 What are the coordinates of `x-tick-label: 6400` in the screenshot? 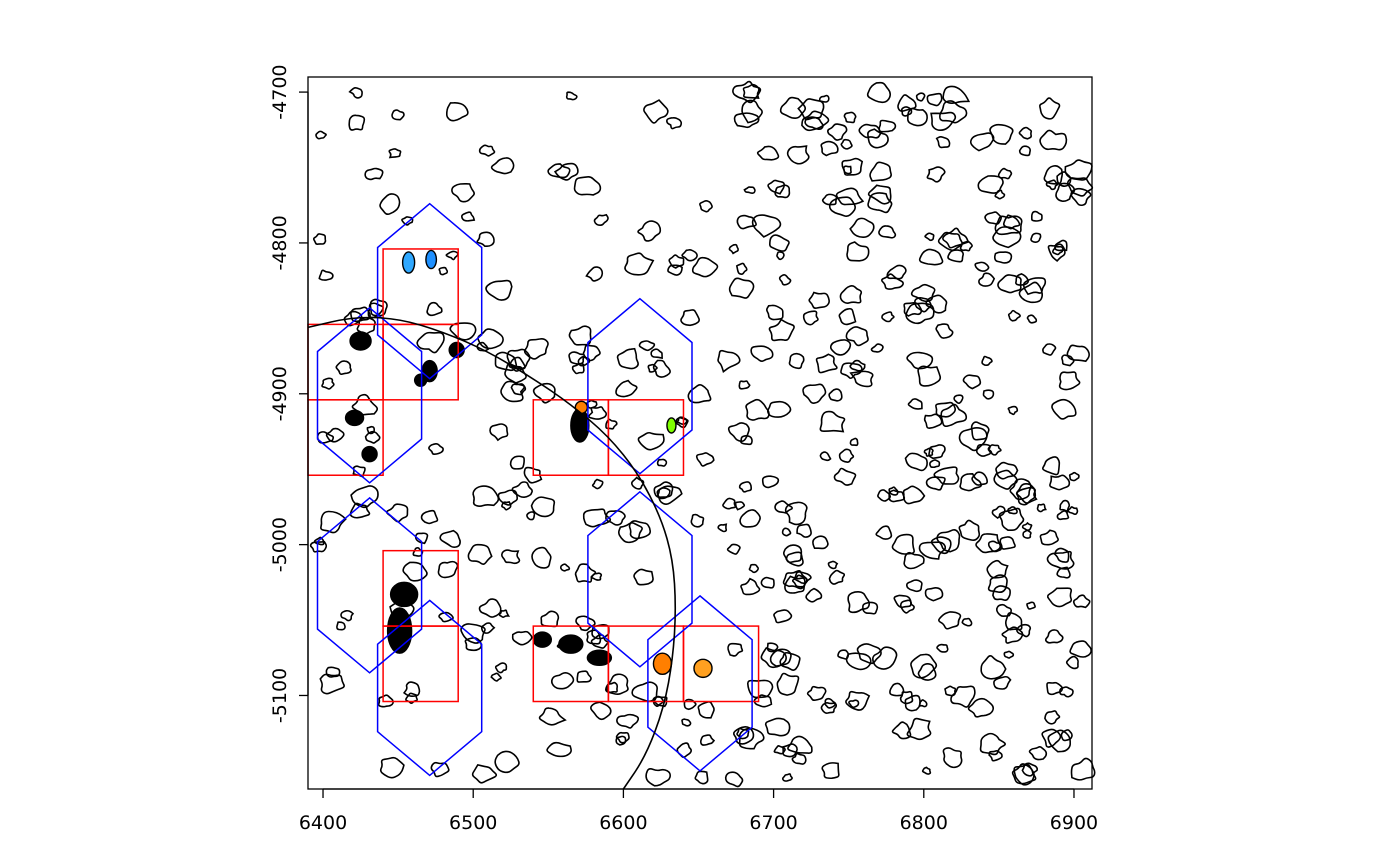 It's located at (323, 823).